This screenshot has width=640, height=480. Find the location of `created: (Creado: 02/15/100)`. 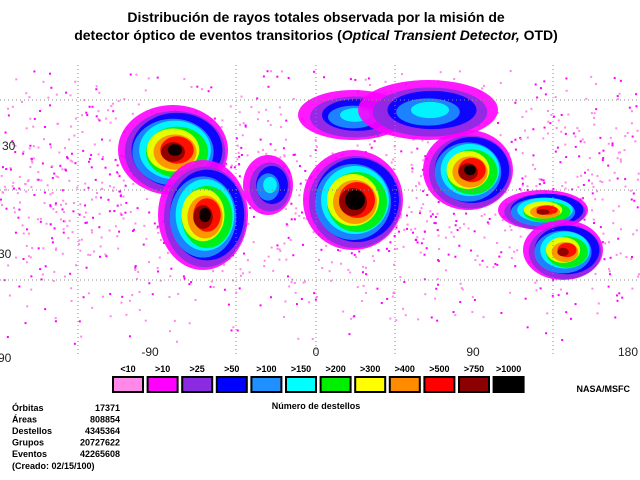

created: (Creado: 02/15/100) is located at coordinates (53, 466).